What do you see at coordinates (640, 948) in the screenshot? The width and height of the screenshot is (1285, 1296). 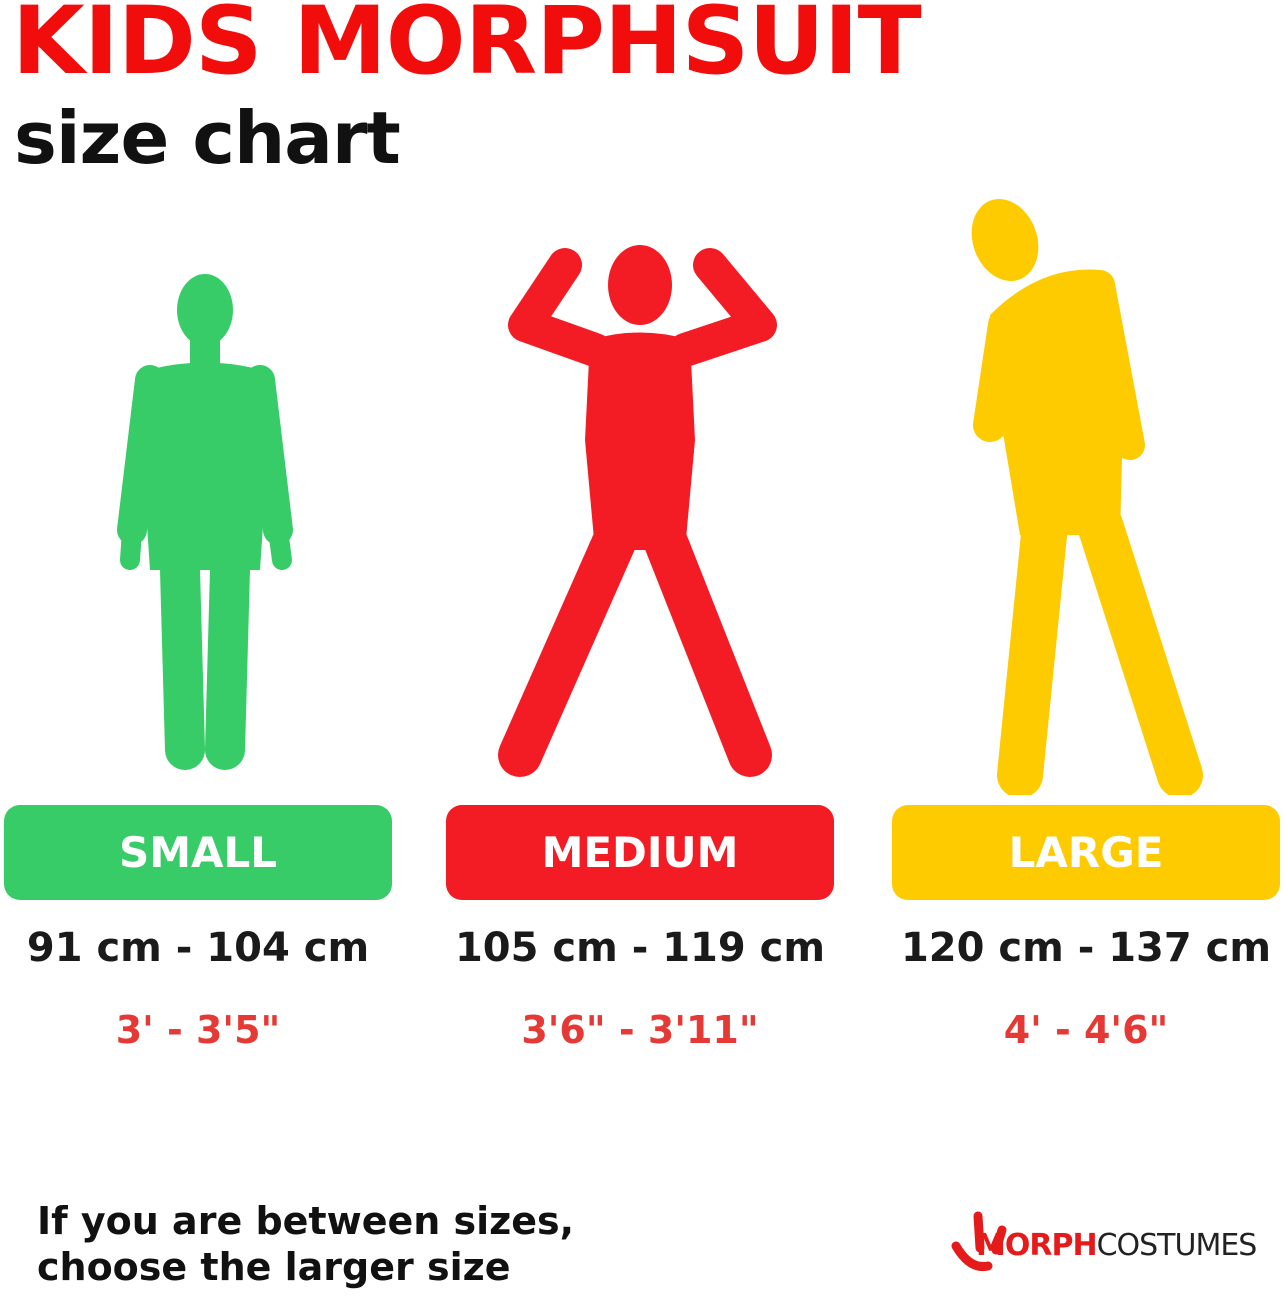 I see `medium-height-cm: 105 cm - 119 cm` at bounding box center [640, 948].